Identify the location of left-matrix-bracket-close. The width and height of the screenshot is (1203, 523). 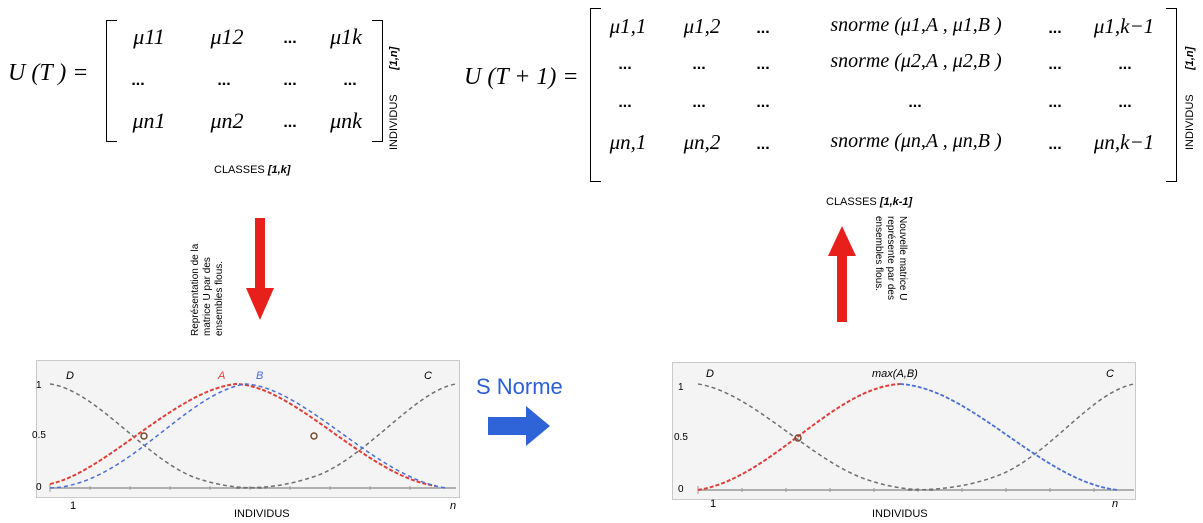
(377, 81).